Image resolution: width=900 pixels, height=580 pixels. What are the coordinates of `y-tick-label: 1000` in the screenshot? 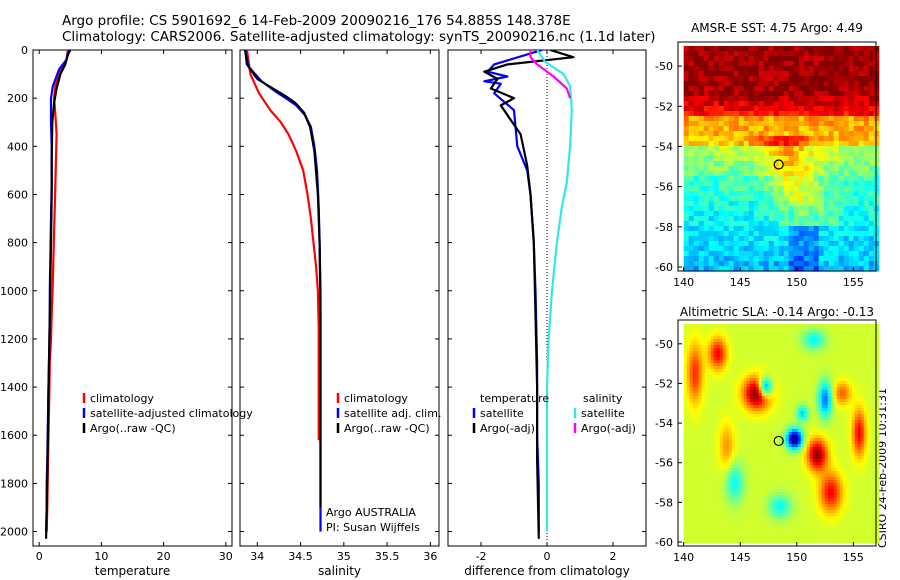 It's located at (14, 291).